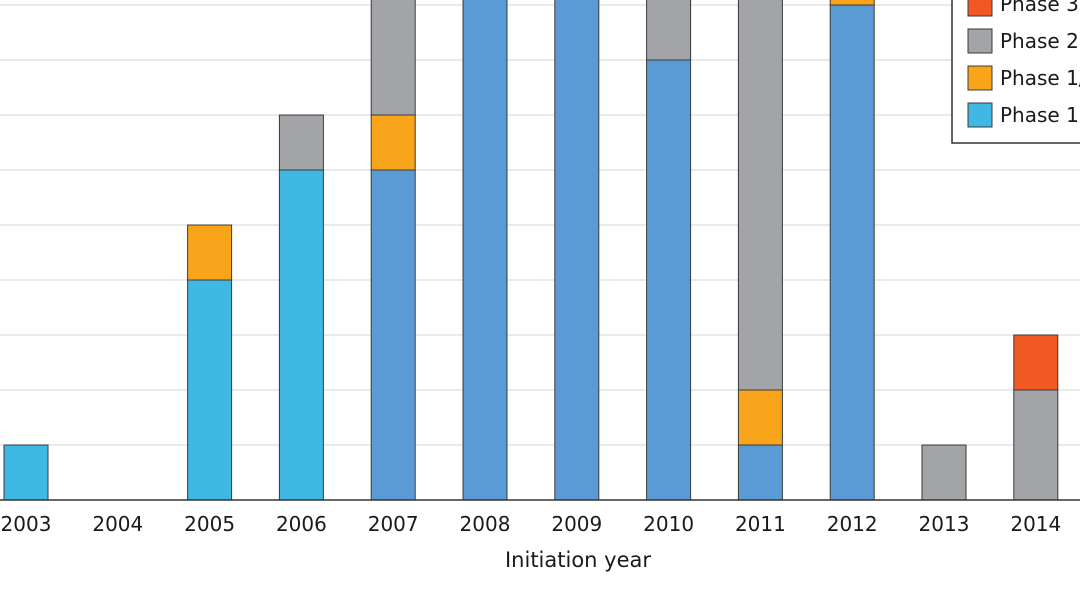 This screenshot has height=608, width=1080. What do you see at coordinates (485, 250) in the screenshot?
I see `bar-segment-2008-phase-1-blue-` at bounding box center [485, 250].